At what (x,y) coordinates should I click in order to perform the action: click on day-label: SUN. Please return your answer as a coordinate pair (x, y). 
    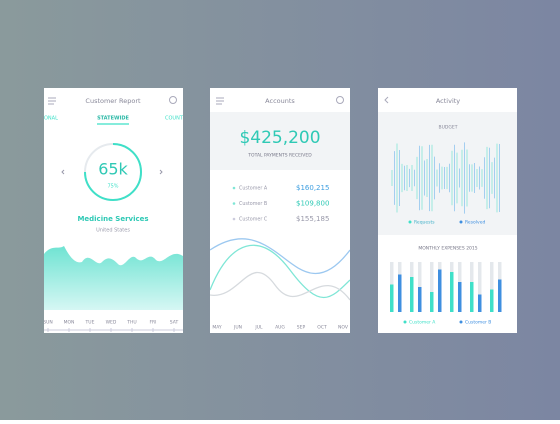
    Looking at the image, I should click on (48, 323).